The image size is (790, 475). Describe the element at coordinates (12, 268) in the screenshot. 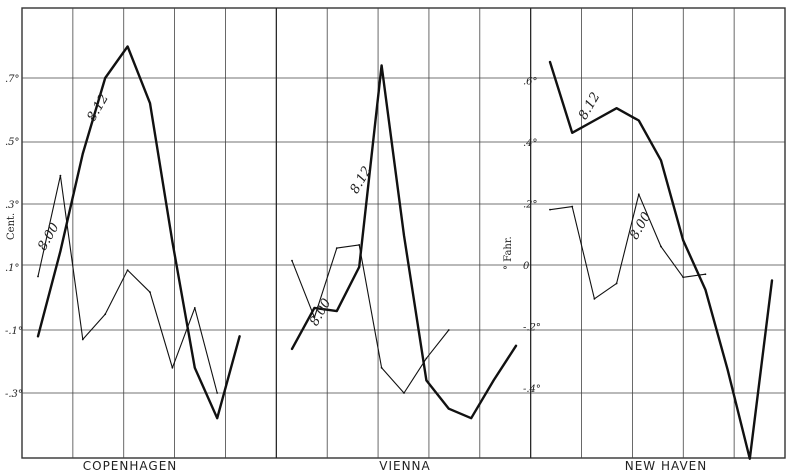

I see `y-tick-label: .1°` at that location.